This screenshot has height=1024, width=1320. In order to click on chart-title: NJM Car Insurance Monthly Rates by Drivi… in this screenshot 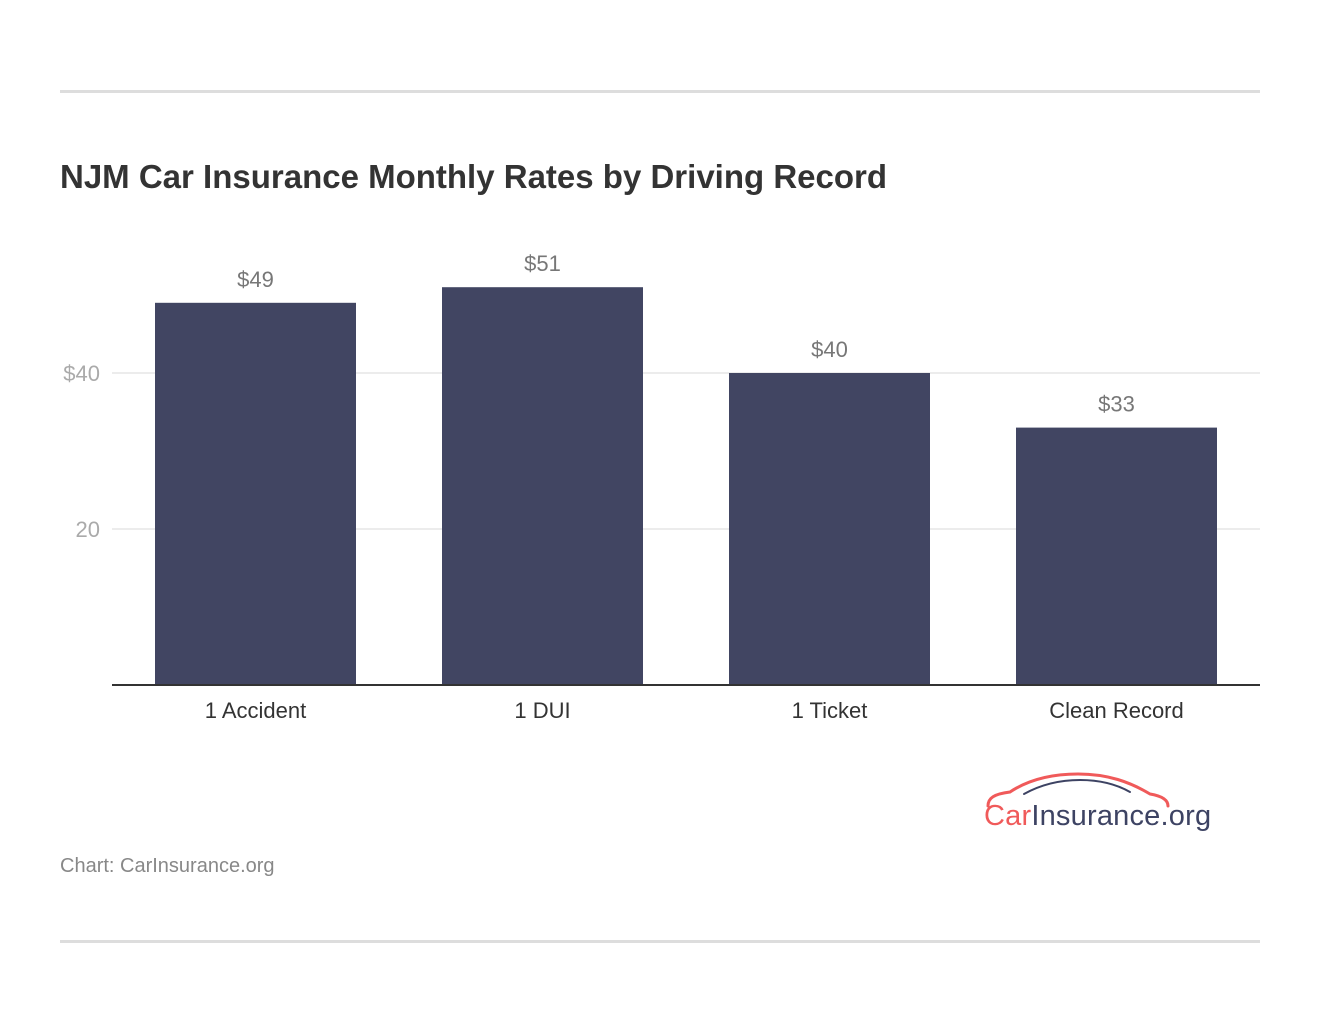, I will do `click(474, 176)`.